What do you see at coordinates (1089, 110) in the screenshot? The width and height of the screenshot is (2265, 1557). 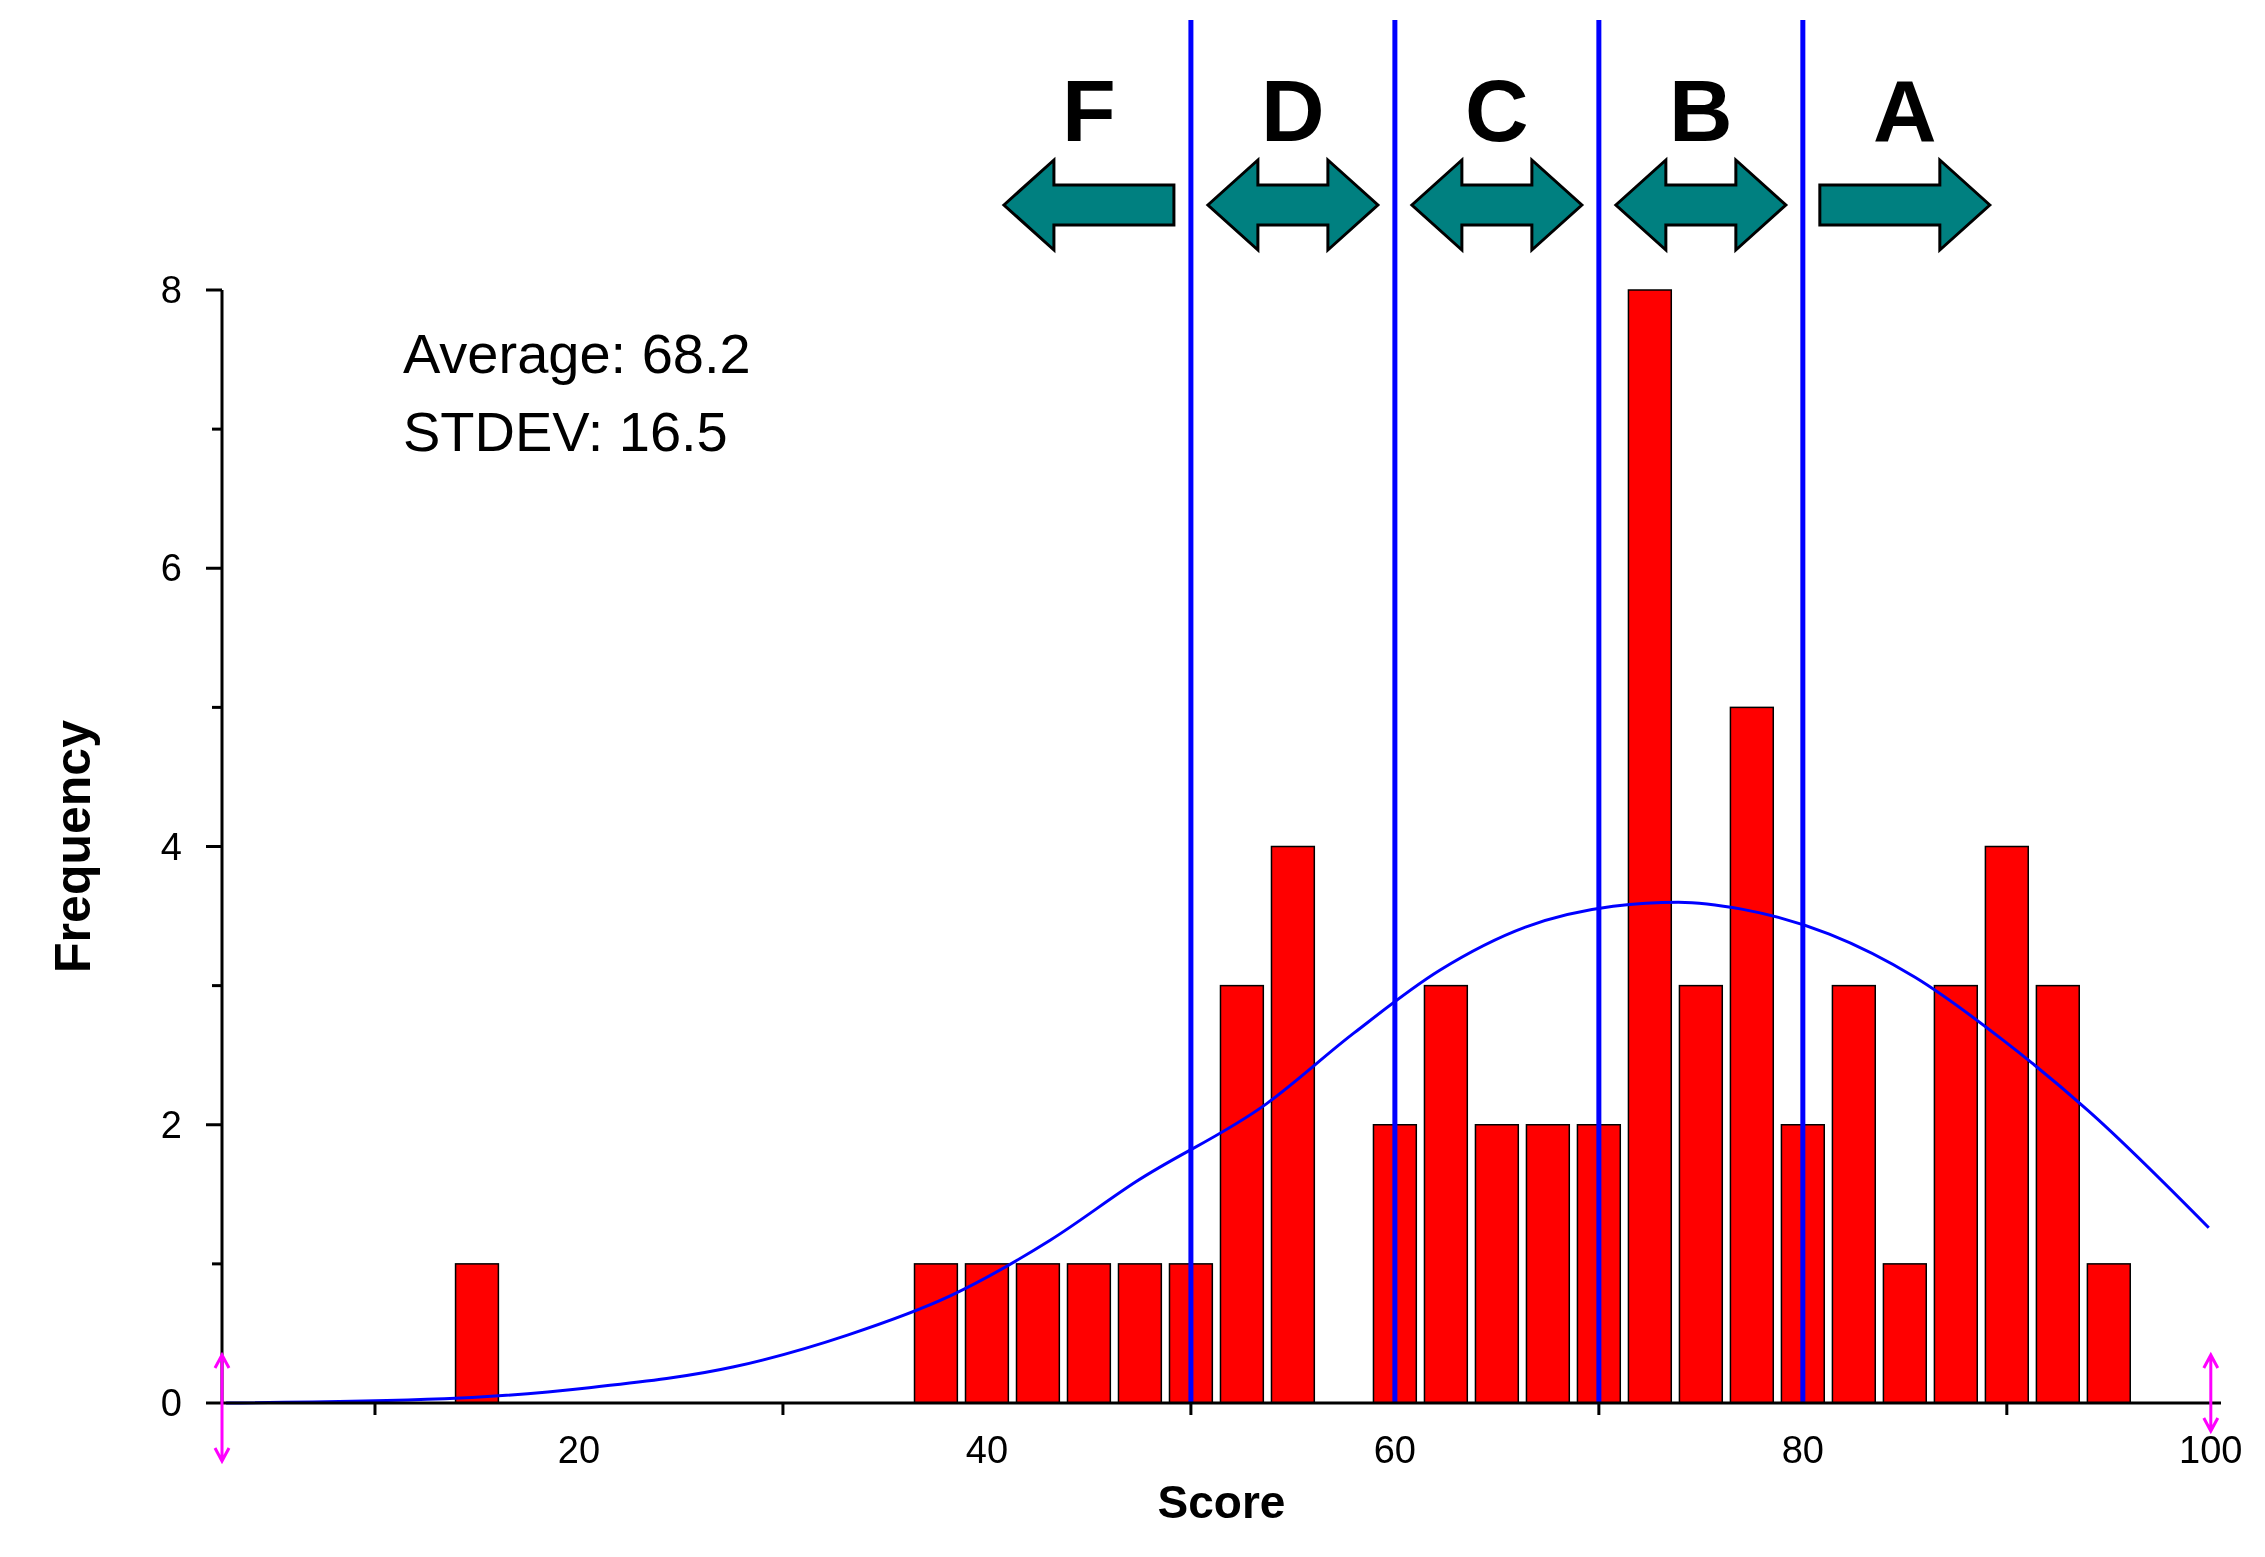 I see `text: F` at bounding box center [1089, 110].